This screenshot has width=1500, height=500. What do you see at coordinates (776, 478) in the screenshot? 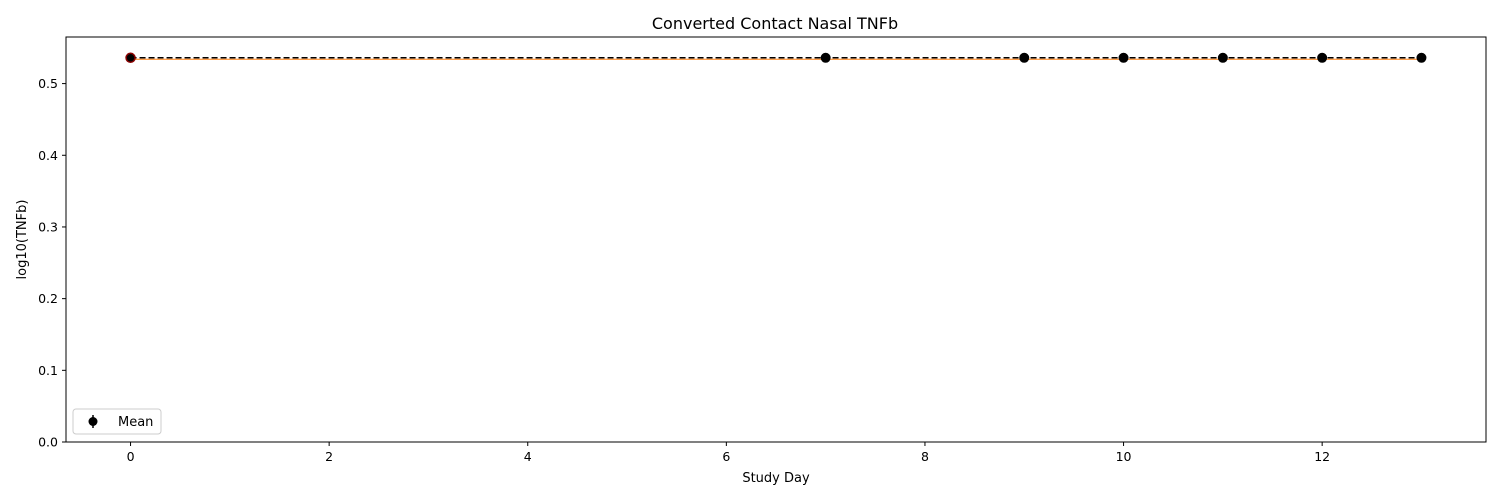
I see `x-axis-label: Study Day` at bounding box center [776, 478].